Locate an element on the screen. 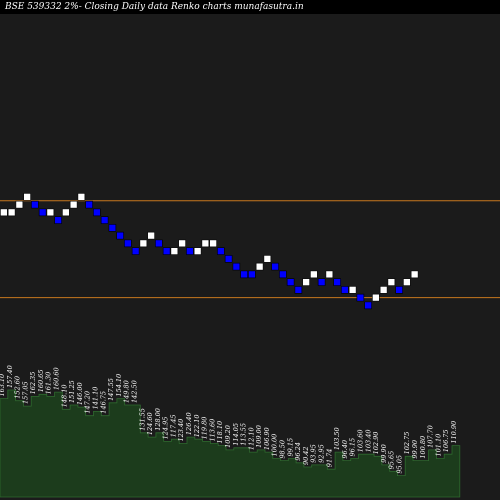 The image size is (500, 500). volume-label: 99.15 is located at coordinates (290, 447).